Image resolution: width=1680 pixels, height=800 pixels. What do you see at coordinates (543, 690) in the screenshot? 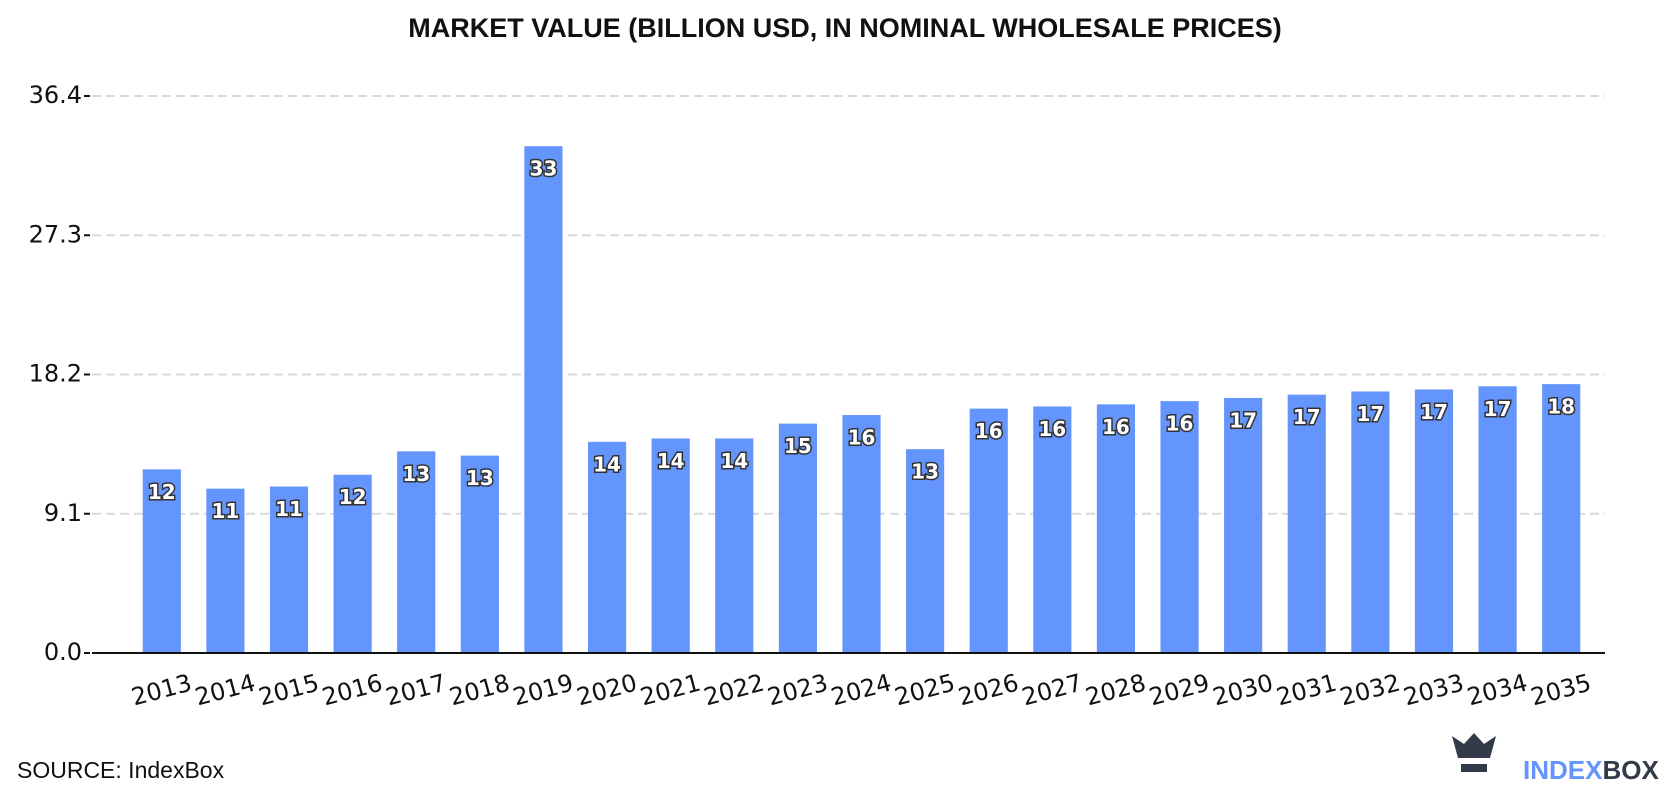
I see `x-tick-label: 2019` at bounding box center [543, 690].